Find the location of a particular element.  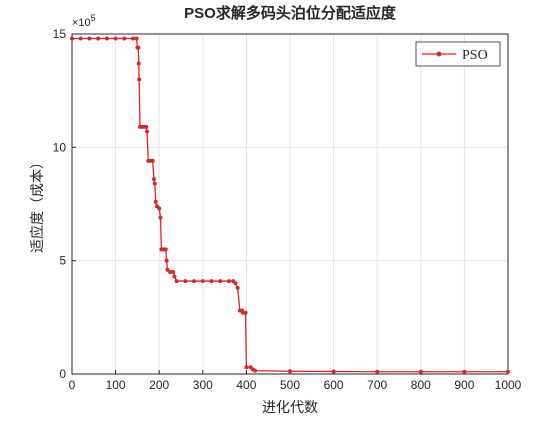

y-tick-label: 10 is located at coordinates (60, 147).